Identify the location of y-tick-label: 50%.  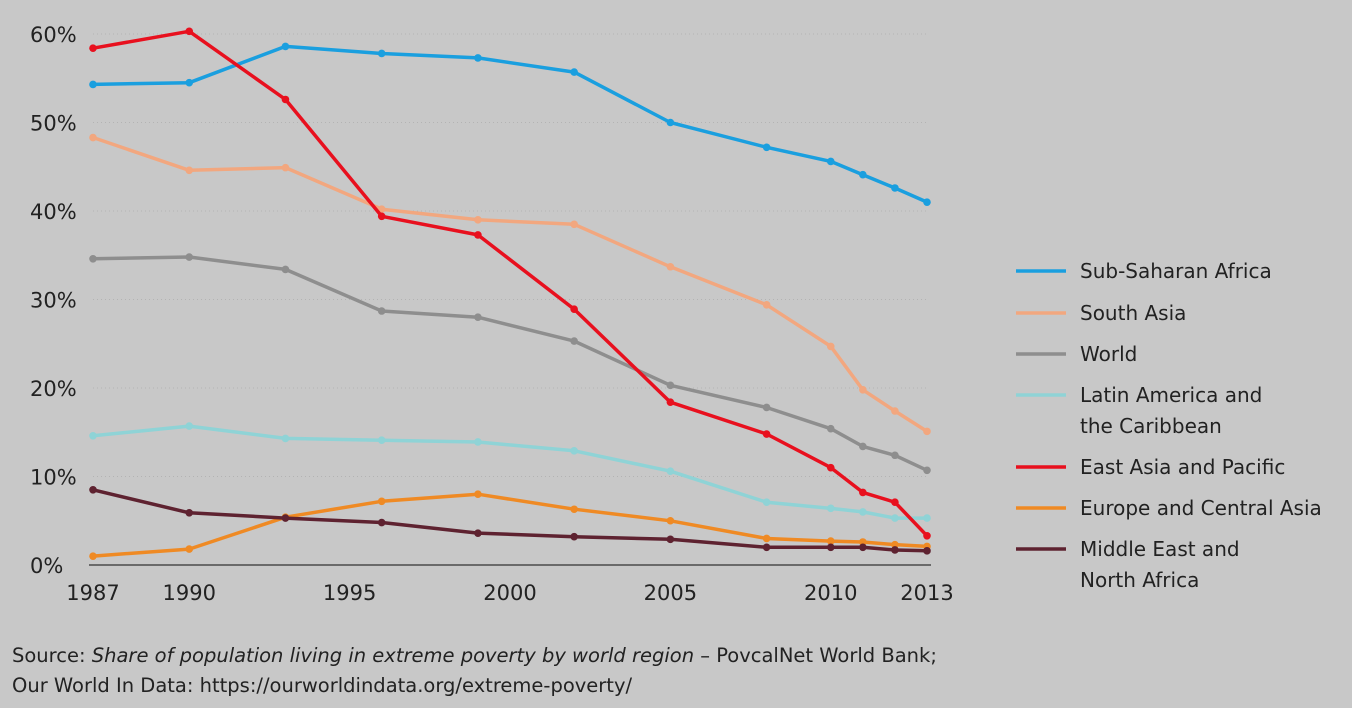
(53, 124).